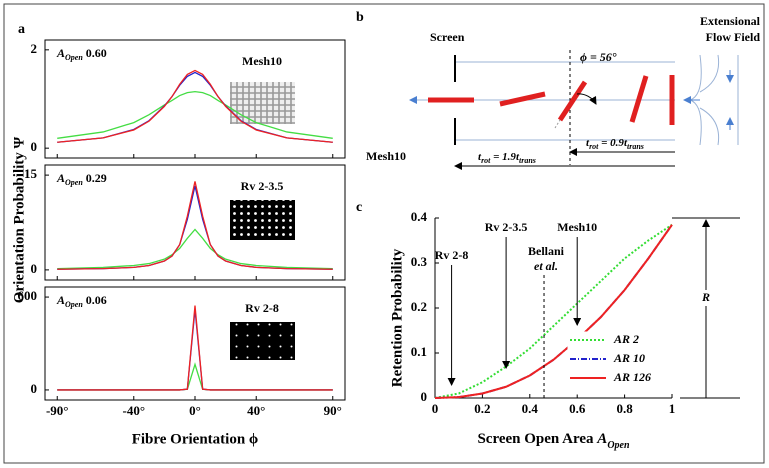 This screenshot has width=769, height=468. I want to click on annotation: Mesh10, so click(577, 227).